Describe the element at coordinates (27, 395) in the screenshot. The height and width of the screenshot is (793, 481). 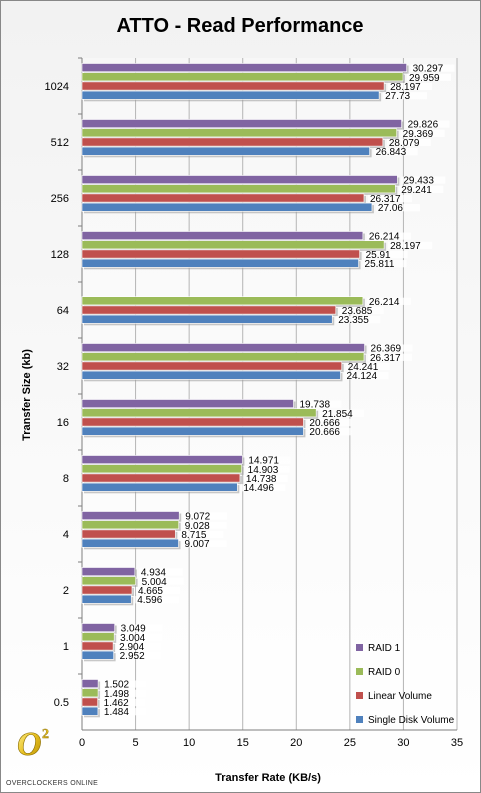
I see `y-axis-title: Transfer Size (kb)` at that location.